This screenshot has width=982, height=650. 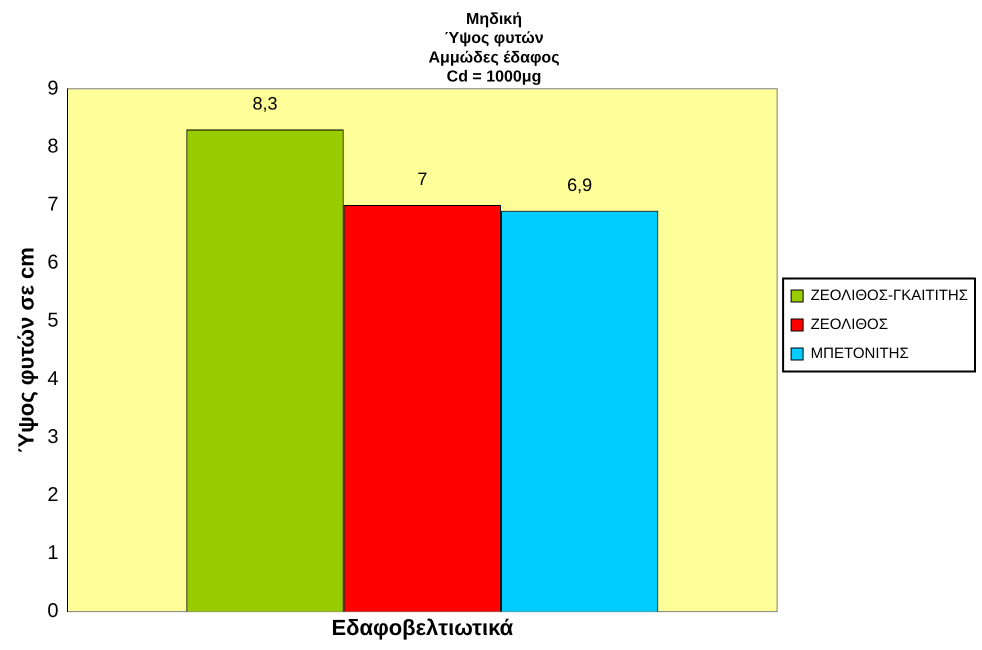 What do you see at coordinates (579, 184) in the screenshot?
I see `data-label: 6,9` at bounding box center [579, 184].